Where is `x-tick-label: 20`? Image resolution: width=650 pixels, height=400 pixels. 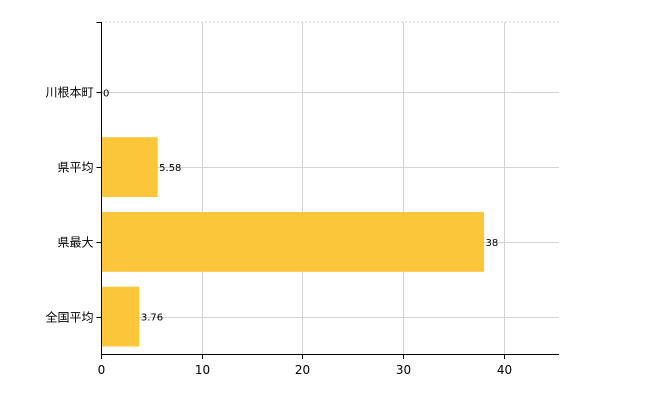
x-tick-label: 20 is located at coordinates (302, 370).